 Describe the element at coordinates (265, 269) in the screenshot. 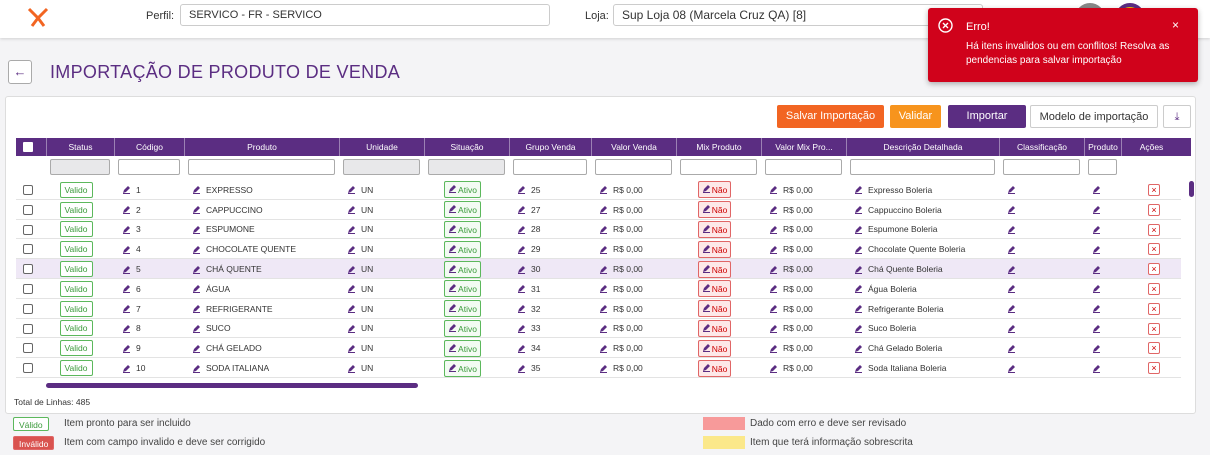

I see `cell: CHÁ QUENTE` at that location.